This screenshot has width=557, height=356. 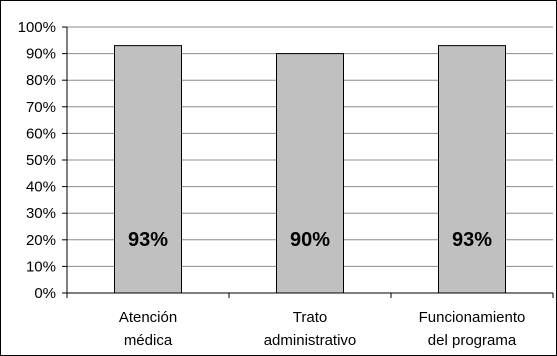 What do you see at coordinates (41, 133) in the screenshot?
I see `y-tick-label: 60%` at bounding box center [41, 133].